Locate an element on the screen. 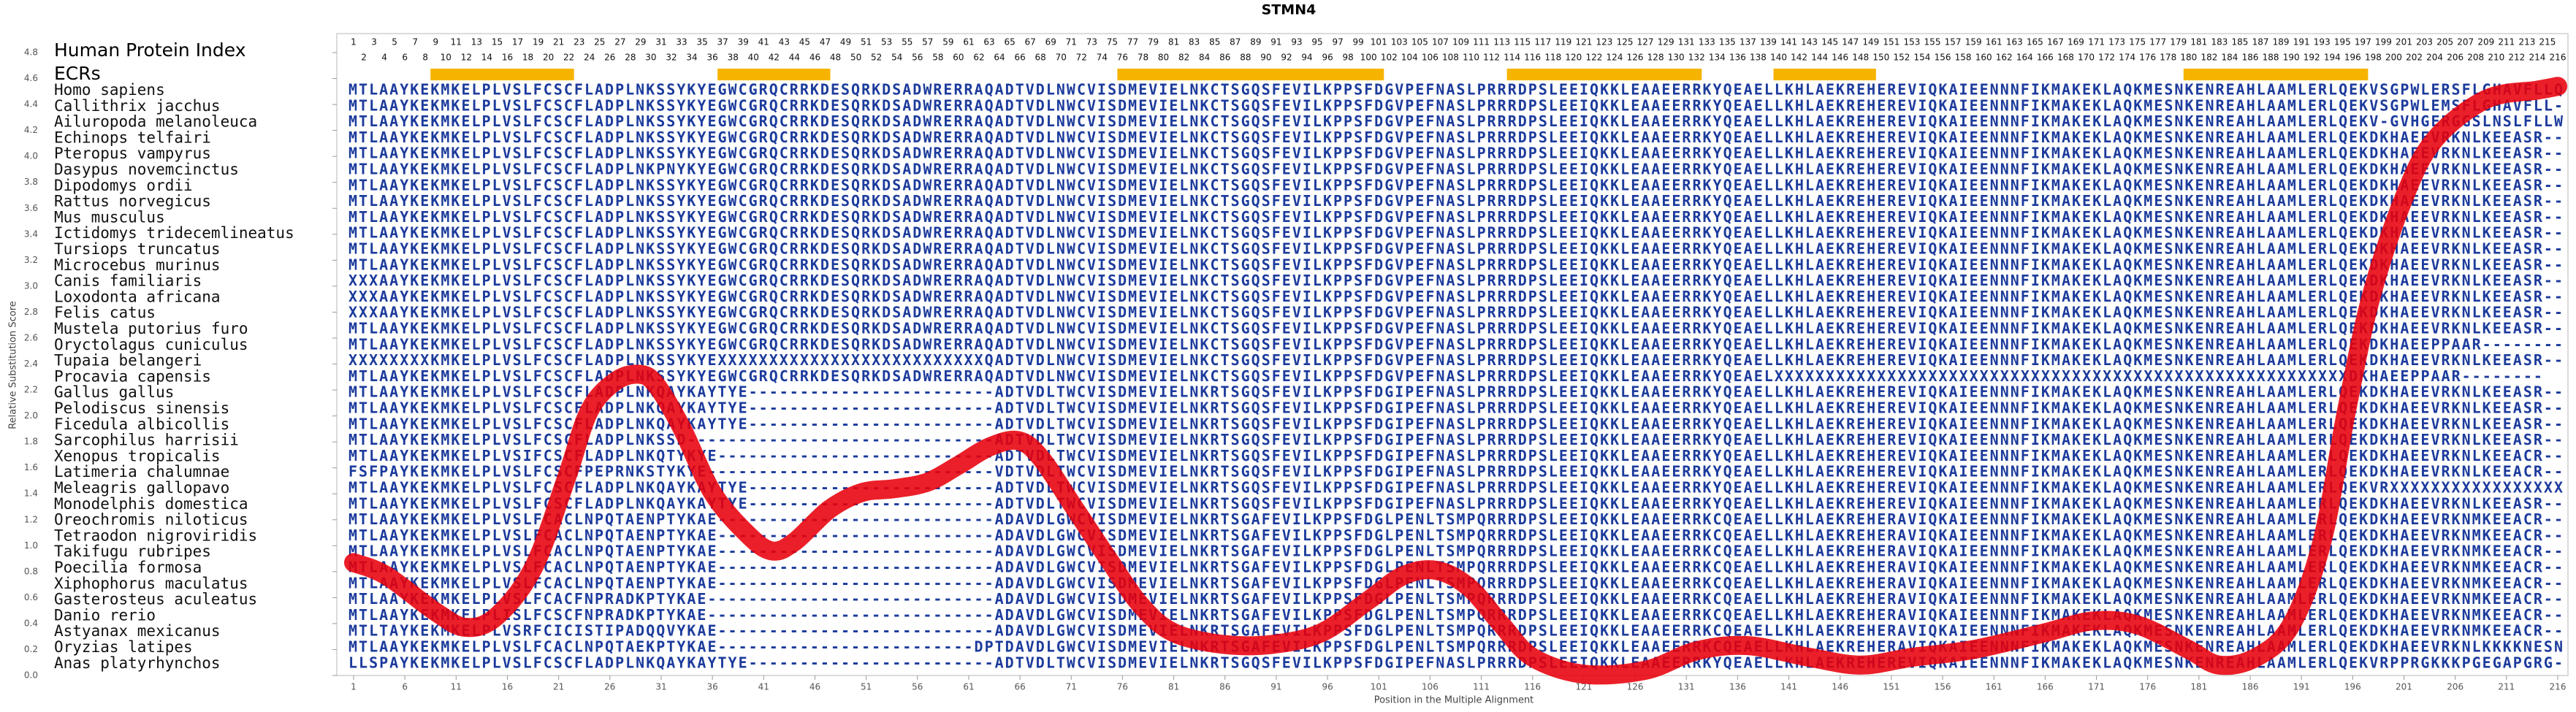 This screenshot has width=2576, height=712. index-number: 145 is located at coordinates (1829, 42).